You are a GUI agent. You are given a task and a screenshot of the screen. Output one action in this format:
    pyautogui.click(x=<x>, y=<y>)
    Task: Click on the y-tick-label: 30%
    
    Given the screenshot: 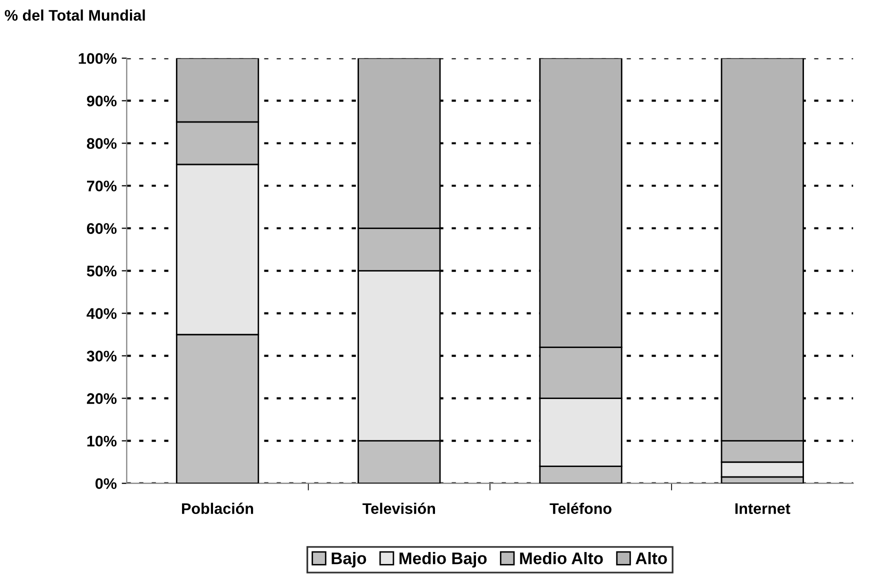 What is the action you would take?
    pyautogui.click(x=101, y=356)
    